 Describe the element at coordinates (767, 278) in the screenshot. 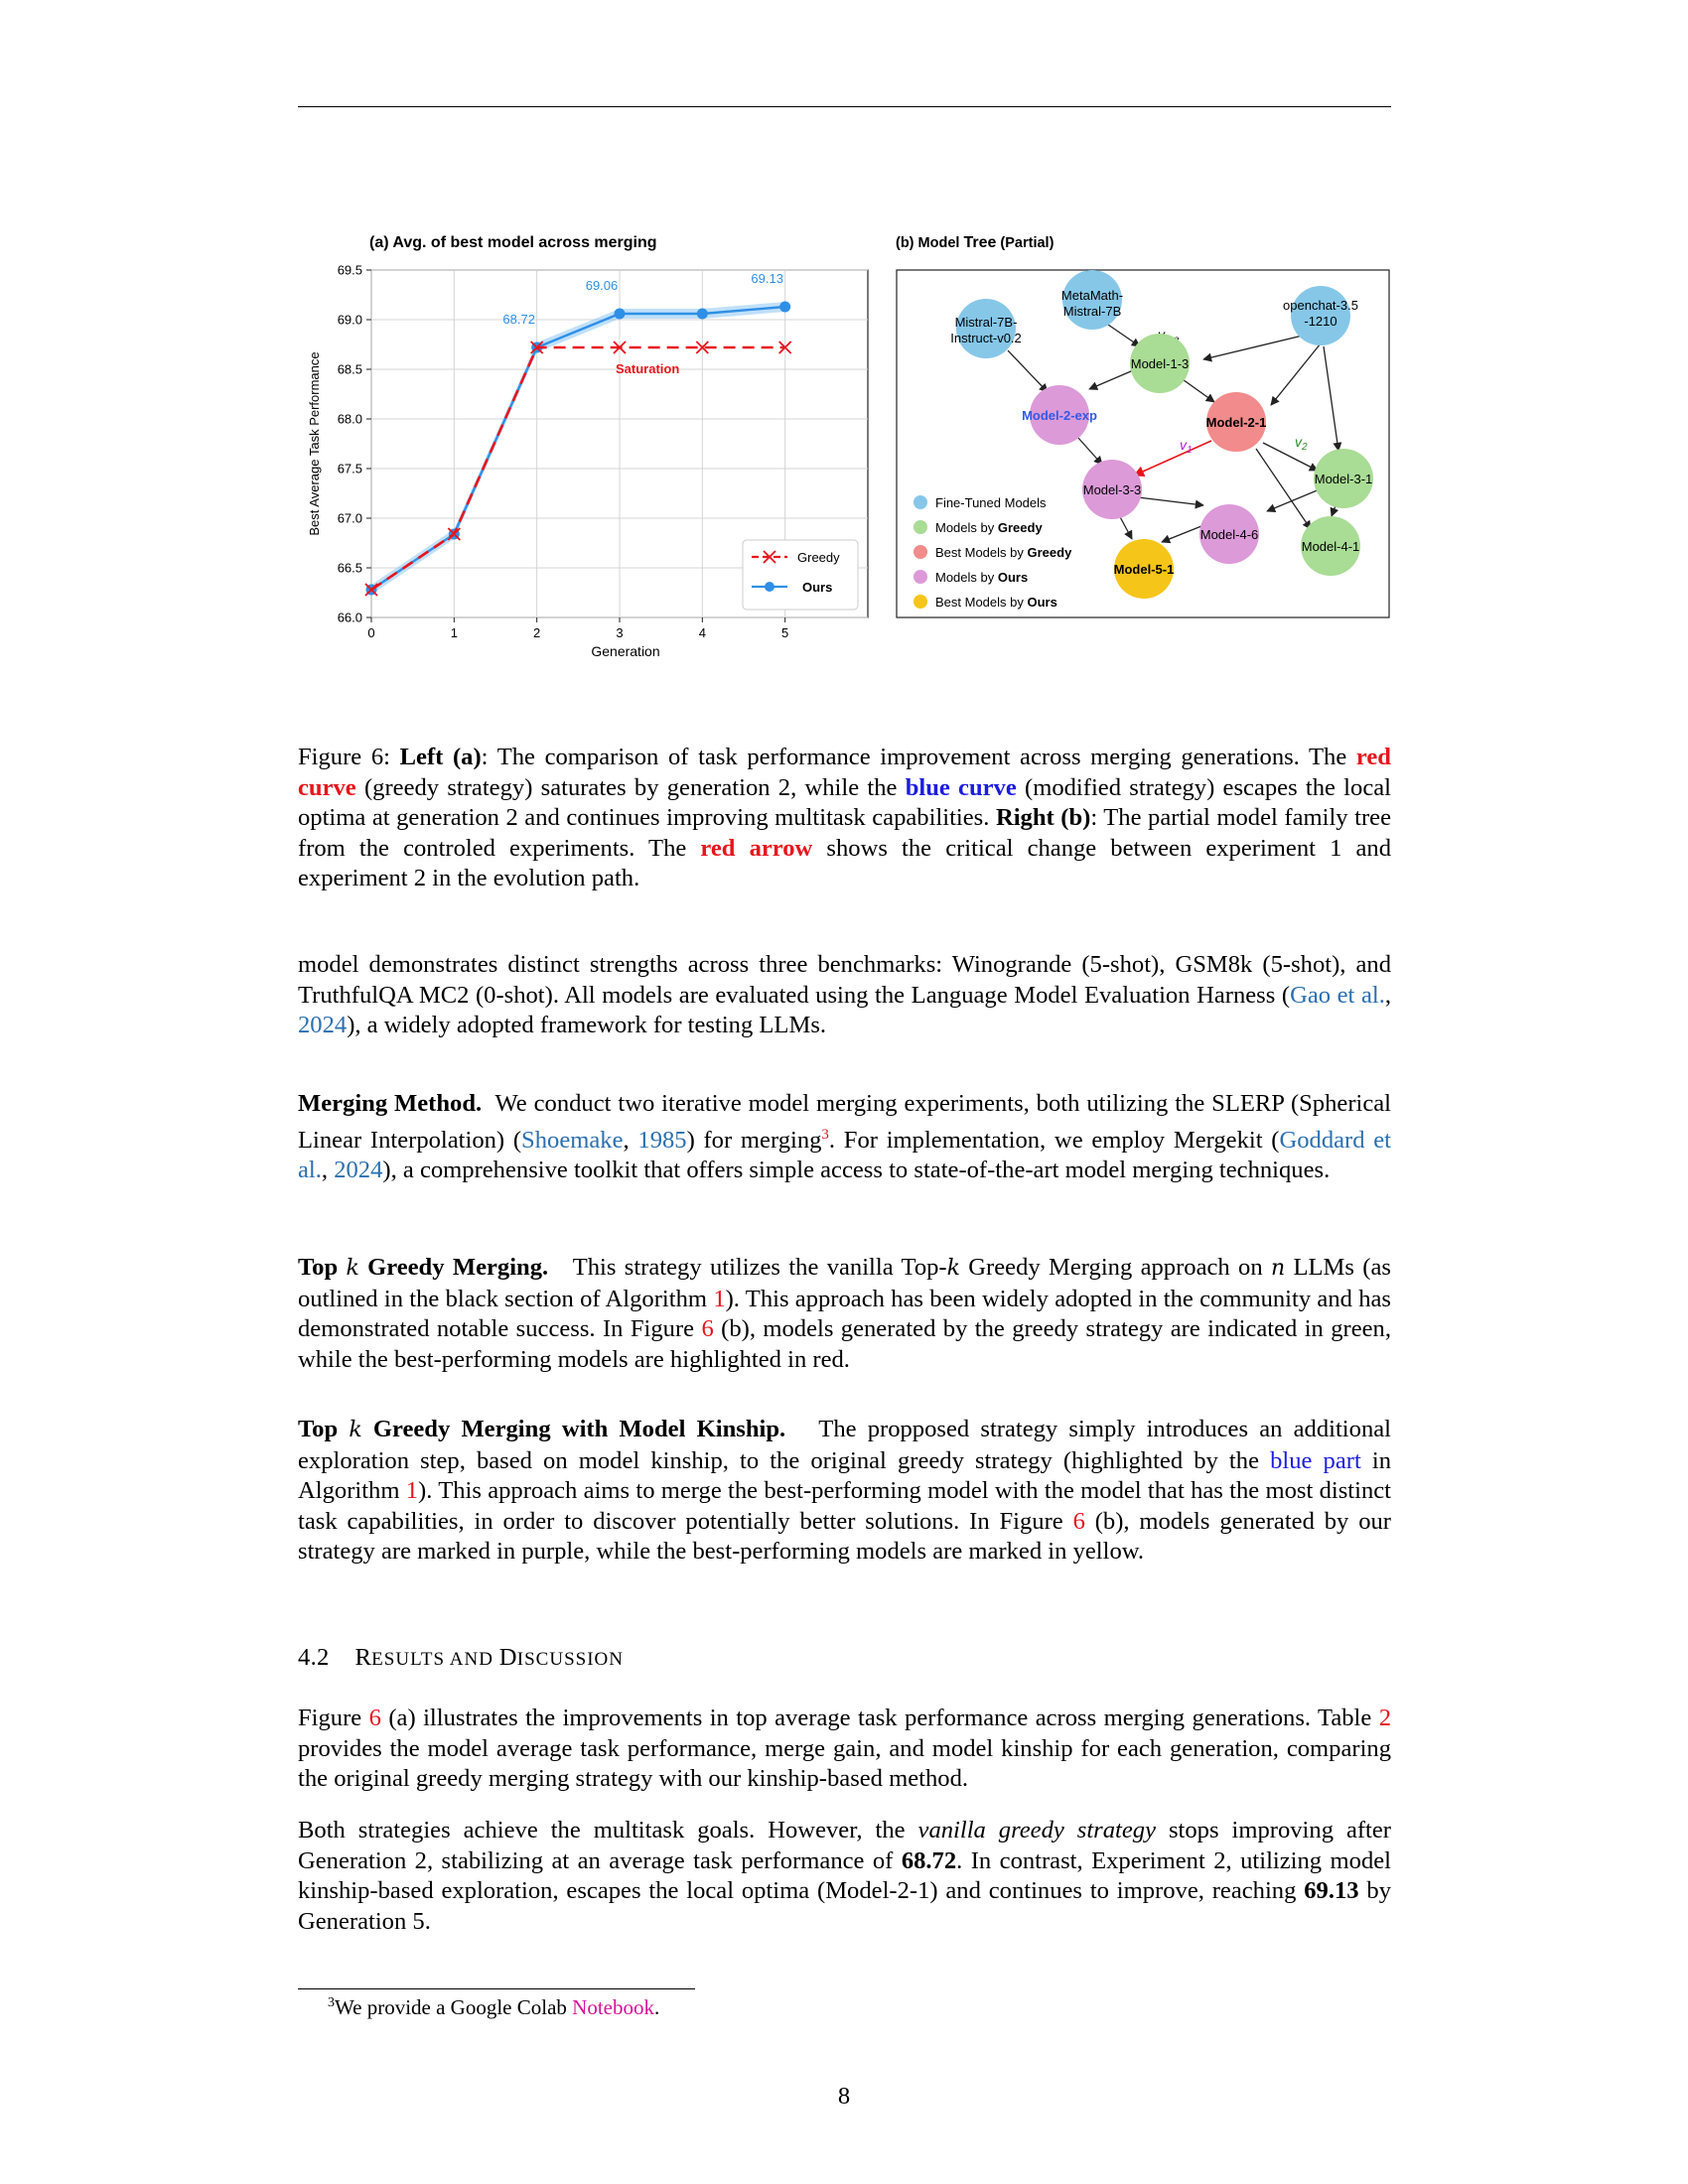

I see `data-label: 69.13` at that location.